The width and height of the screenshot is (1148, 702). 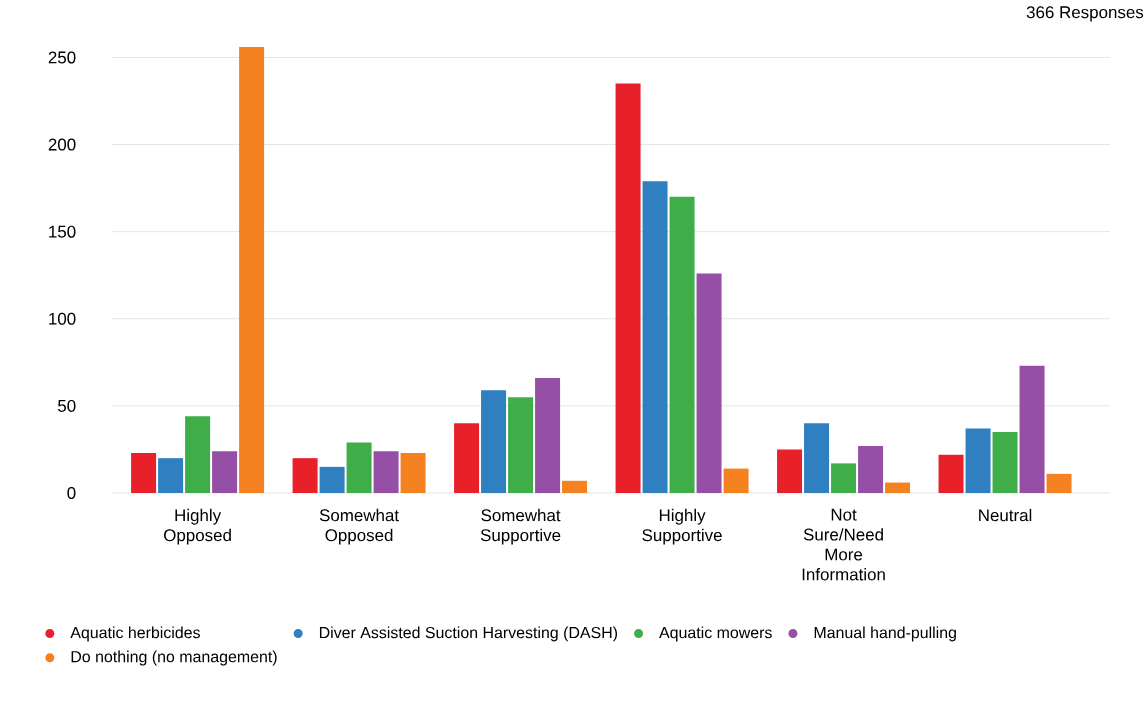 I want to click on legend-label: Manual hand-pulling, so click(x=885, y=634).